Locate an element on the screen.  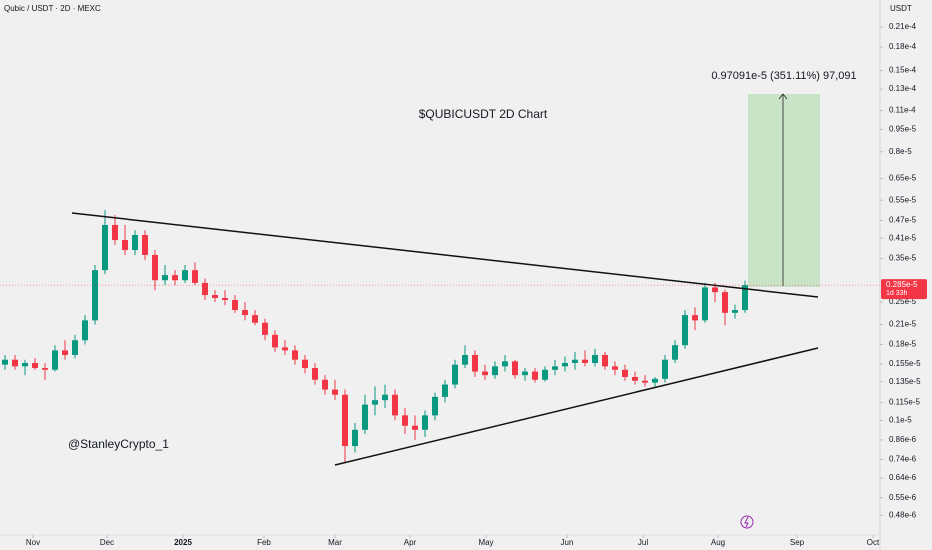
chart-title: $QUBICUSDT 2D Chart is located at coordinates (483, 114).